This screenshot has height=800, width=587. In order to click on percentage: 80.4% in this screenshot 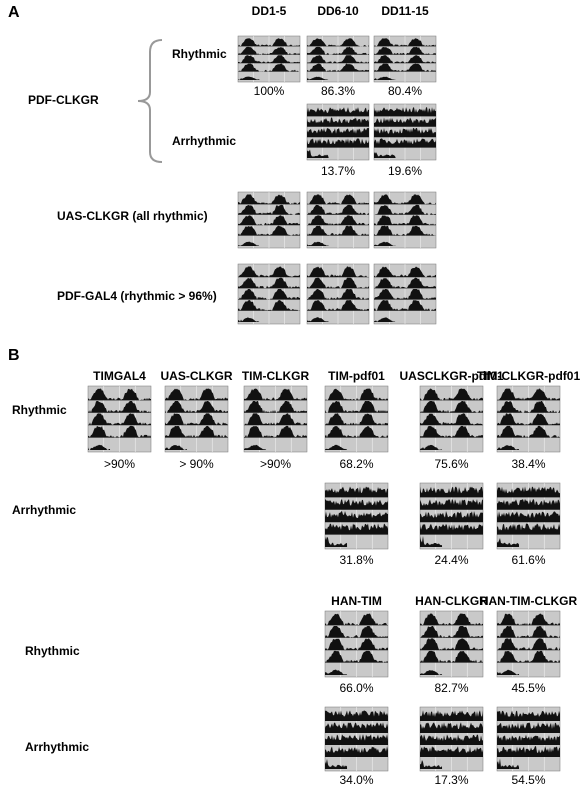, I will do `click(405, 91)`.